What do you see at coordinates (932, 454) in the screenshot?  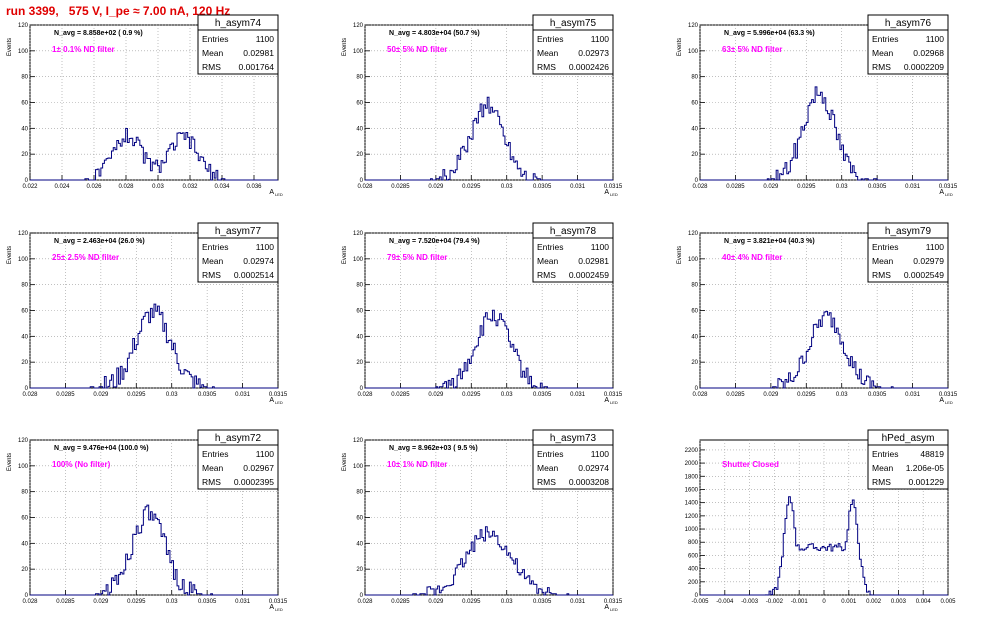 I see `stats-value: 48819` at bounding box center [932, 454].